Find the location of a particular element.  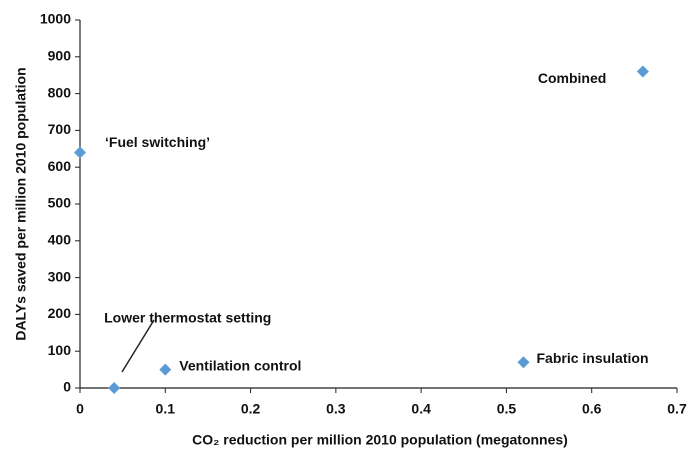

y-tick-label: 700 is located at coordinates (60, 129).